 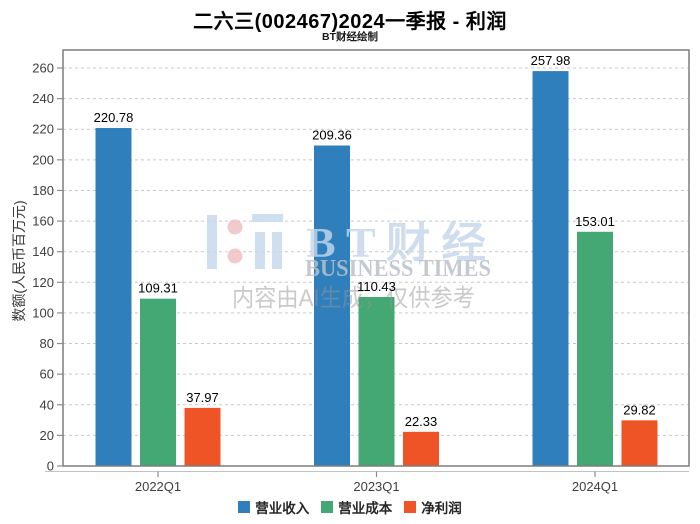 I want to click on x-tick-label: 2022Q1, so click(x=158, y=486).